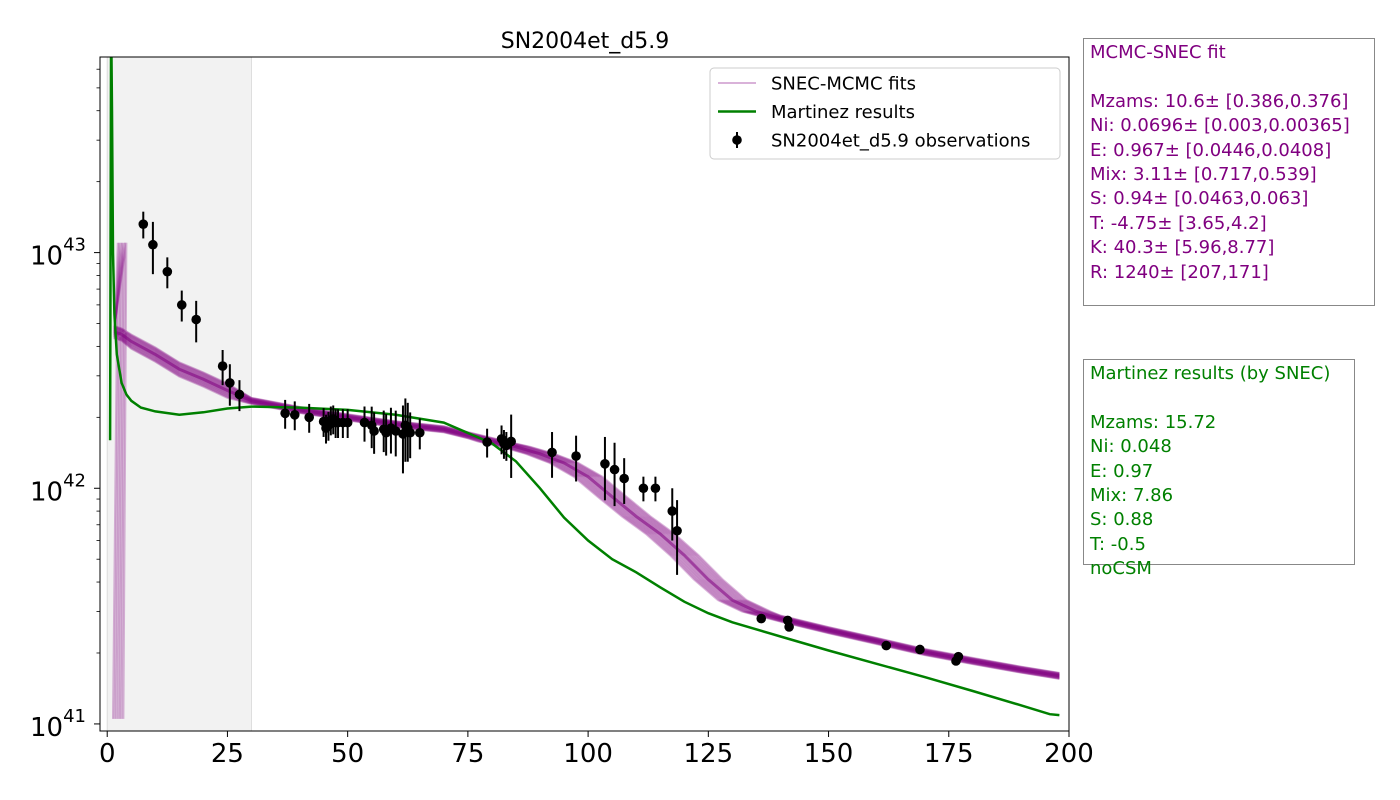 This screenshot has width=1400, height=800. I want to click on mcmc-param-k: K: 40.3± [5.96,8.77], so click(1182, 248).